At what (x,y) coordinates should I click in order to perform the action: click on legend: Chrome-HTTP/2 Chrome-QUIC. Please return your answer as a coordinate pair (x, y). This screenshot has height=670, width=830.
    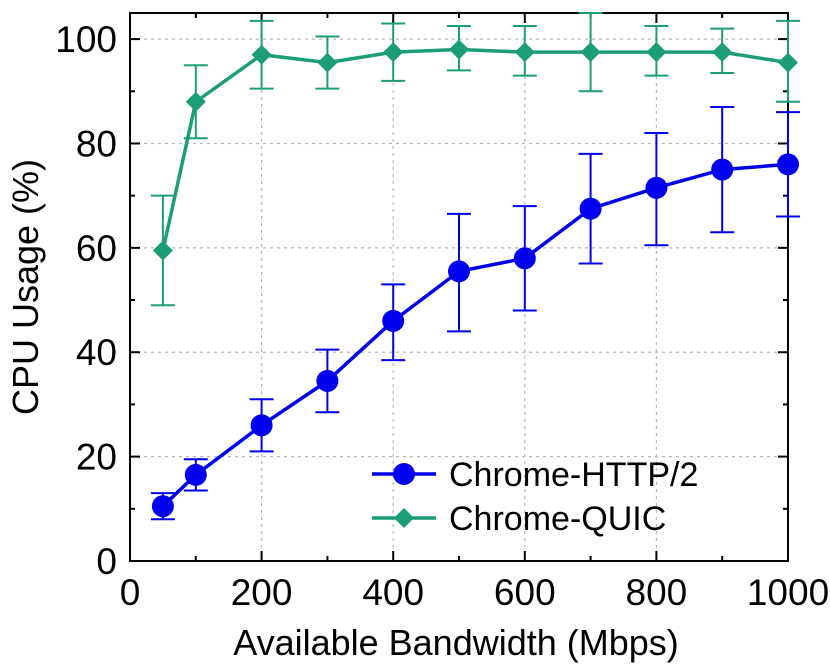
    Looking at the image, I should click on (535, 497).